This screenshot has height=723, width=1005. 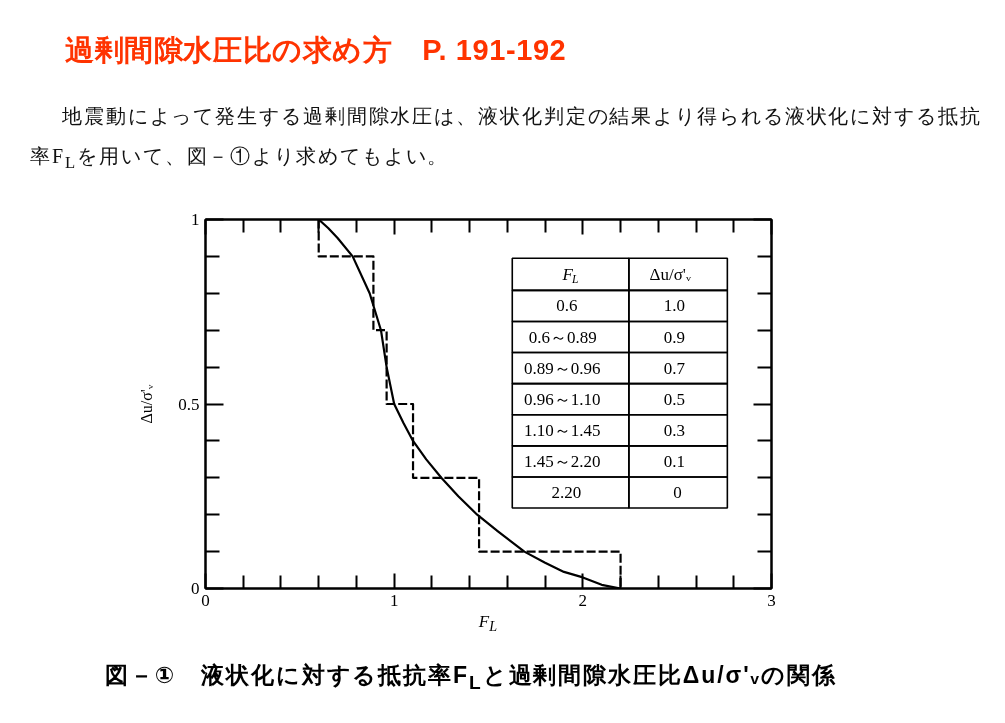 What do you see at coordinates (562, 337) in the screenshot?
I see `annotation: 0.6～0.89` at bounding box center [562, 337].